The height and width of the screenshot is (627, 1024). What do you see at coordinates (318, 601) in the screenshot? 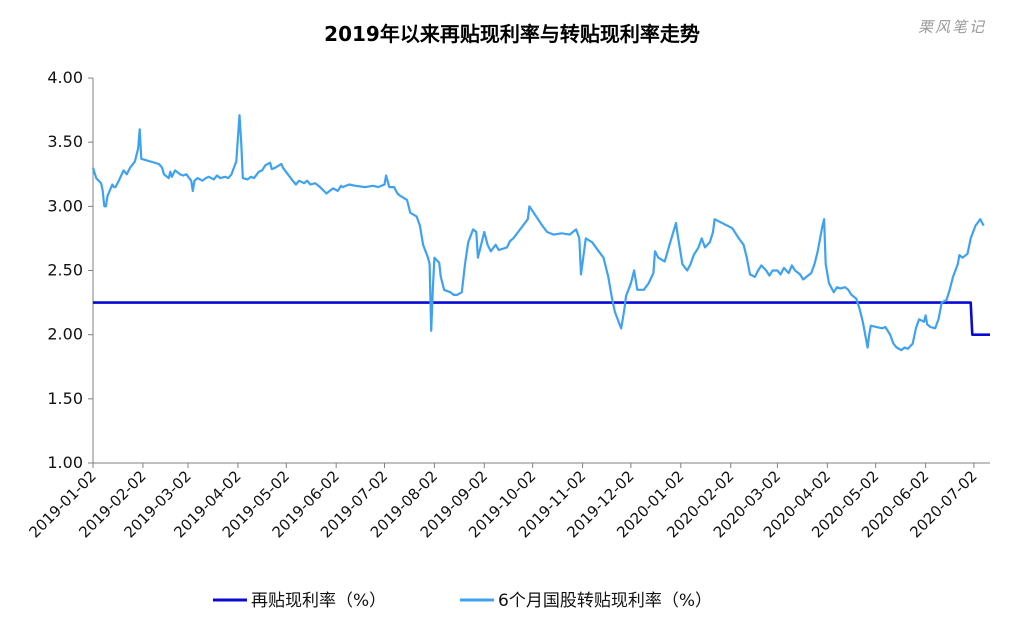
I see `legend-label-1: 再贴现利率（%）` at bounding box center [318, 601].